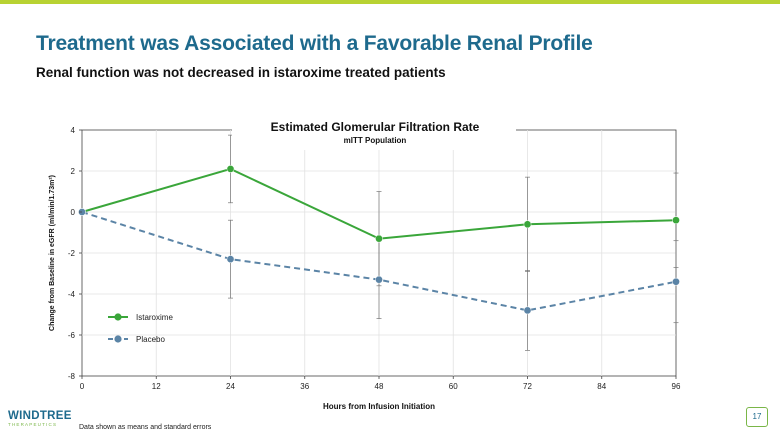  I want to click on x-tick-label: 12, so click(156, 386).